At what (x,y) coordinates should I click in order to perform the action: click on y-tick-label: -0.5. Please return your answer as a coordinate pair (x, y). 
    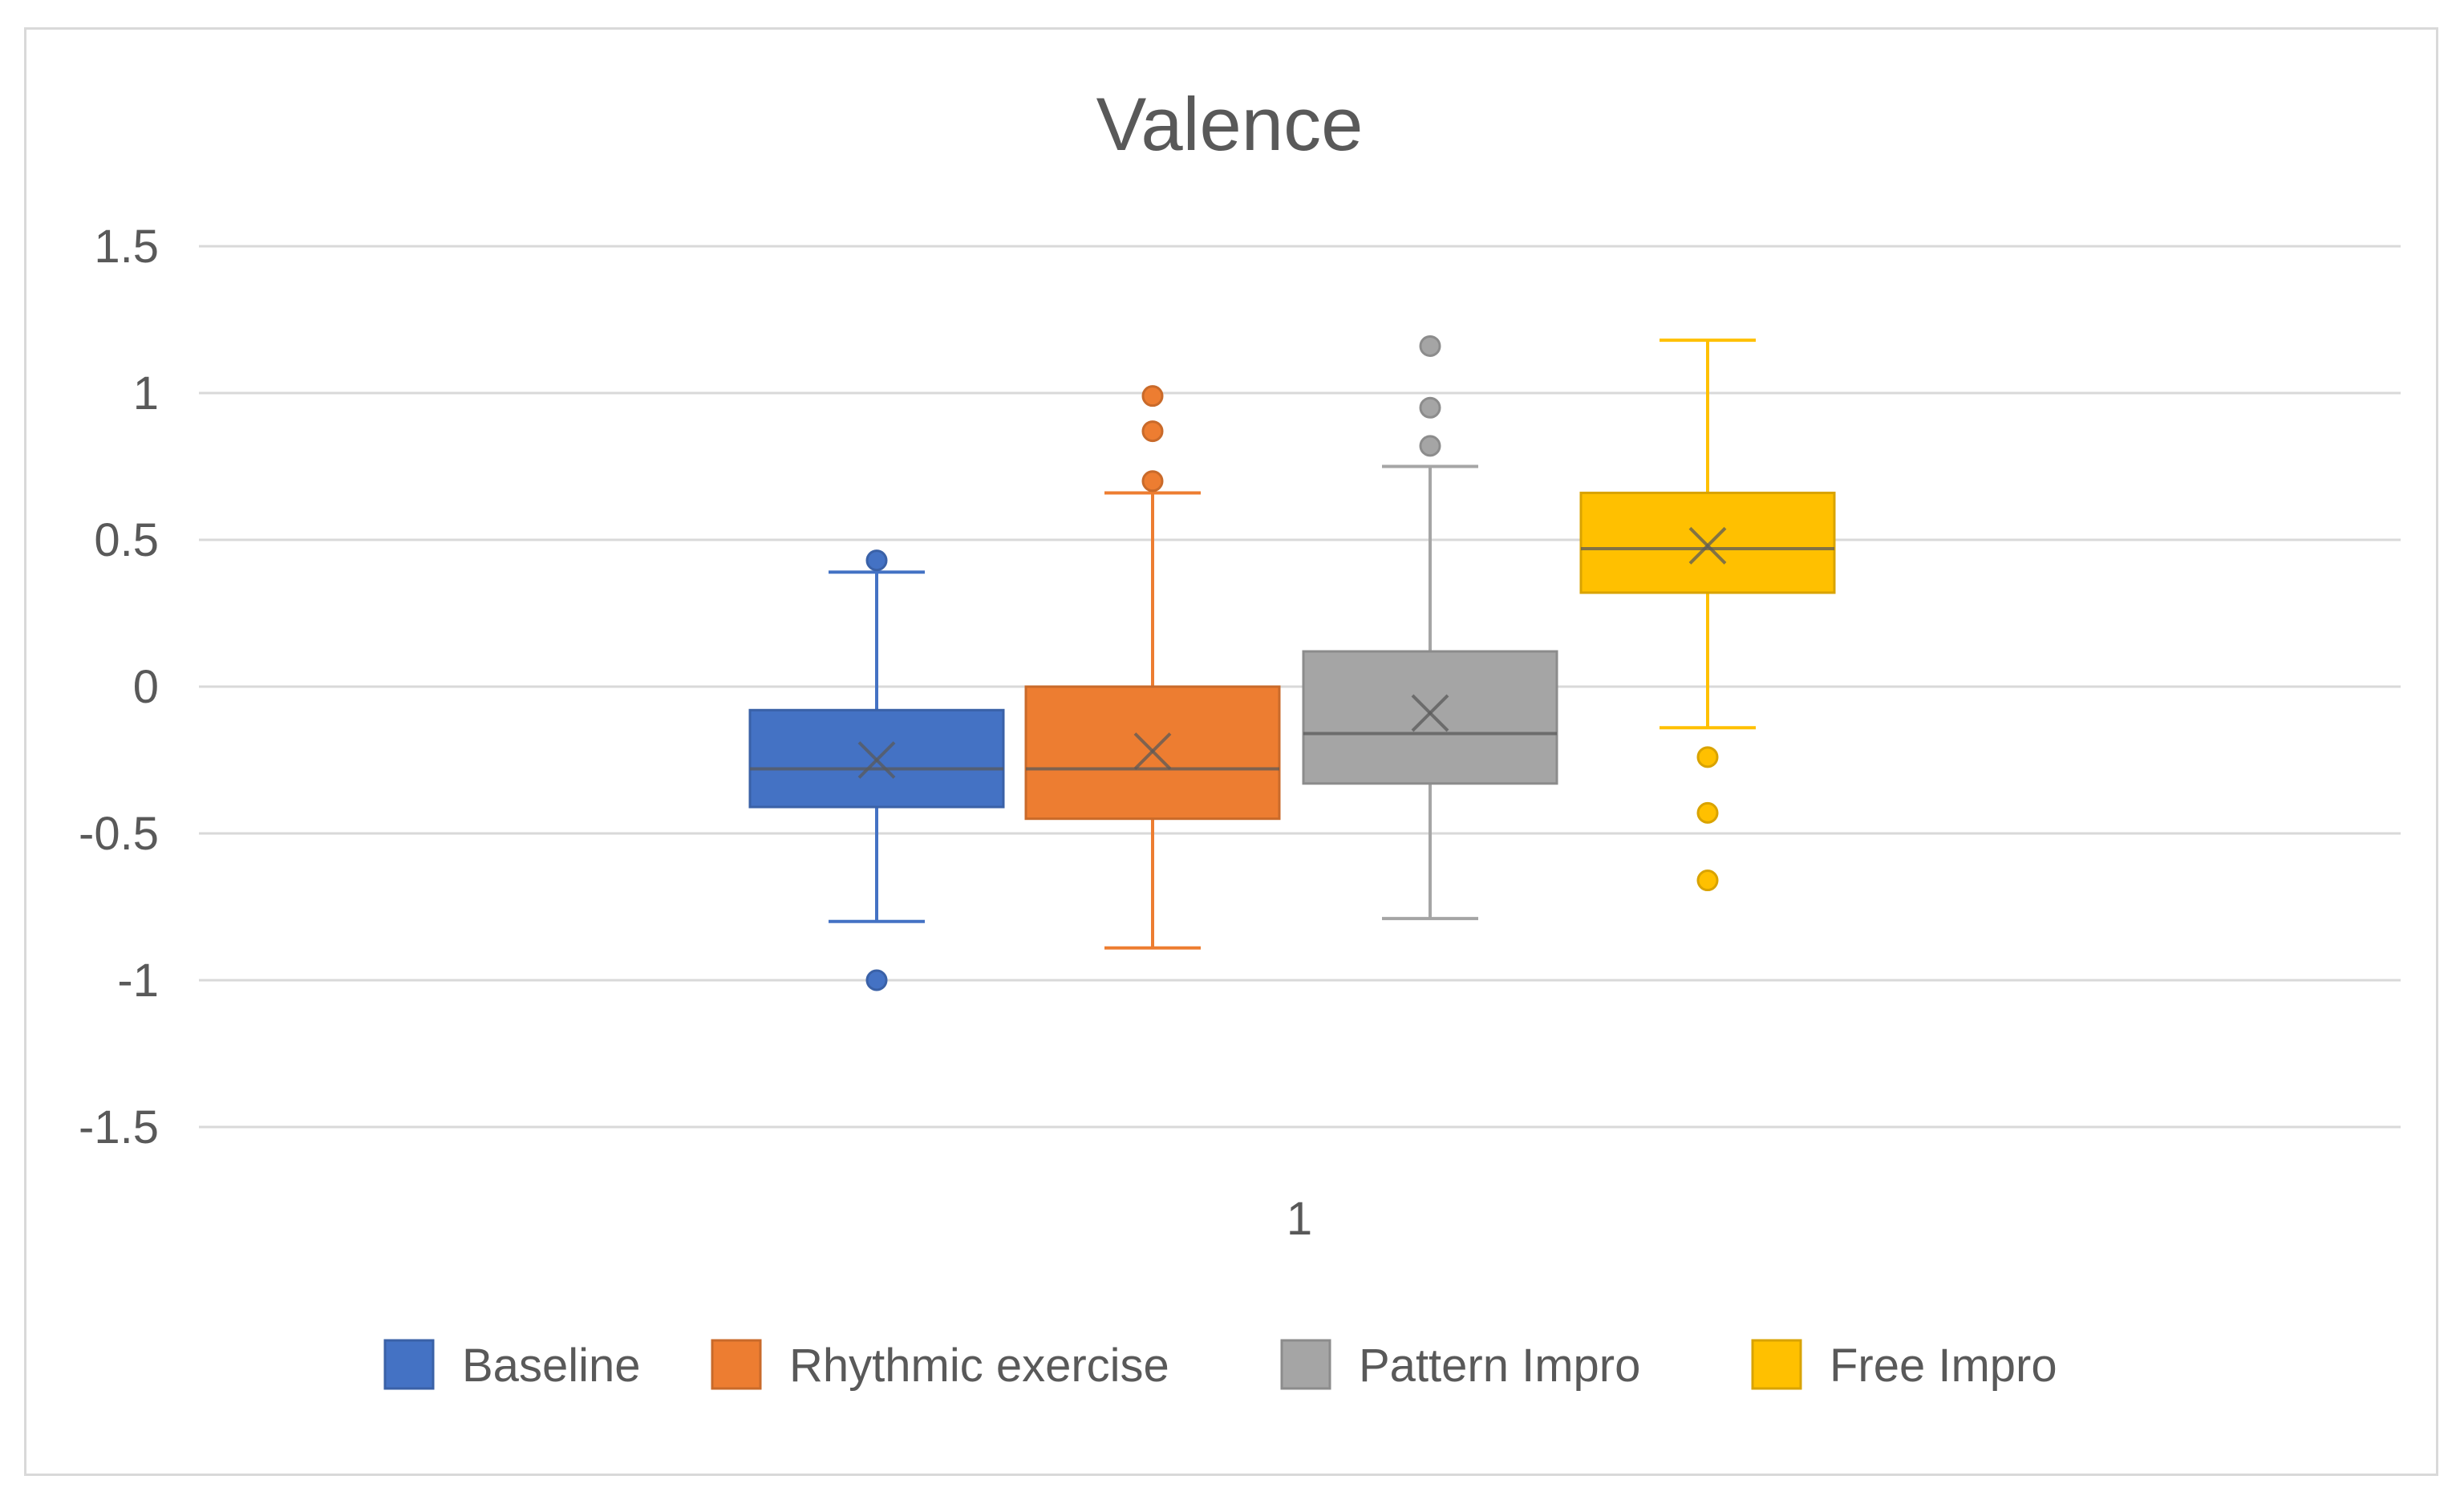
    Looking at the image, I should click on (119, 834).